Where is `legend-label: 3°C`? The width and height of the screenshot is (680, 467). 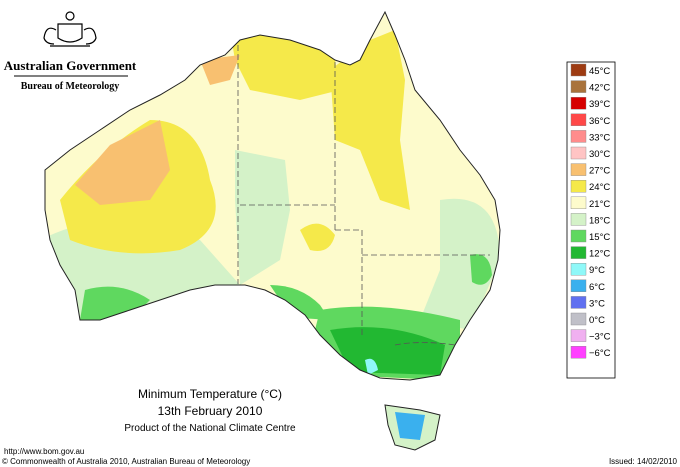 legend-label: 3°C is located at coordinates (597, 303).